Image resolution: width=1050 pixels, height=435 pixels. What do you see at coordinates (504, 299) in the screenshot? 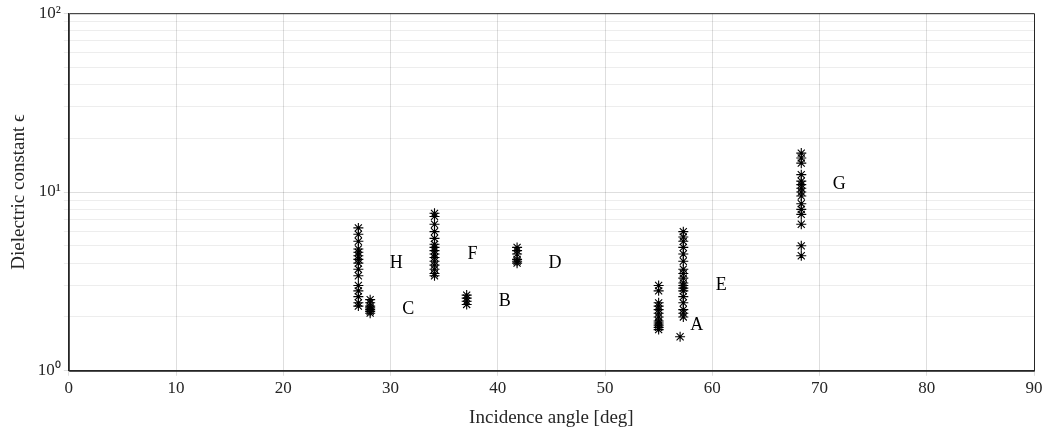
I see `annotation: B` at bounding box center [504, 299].